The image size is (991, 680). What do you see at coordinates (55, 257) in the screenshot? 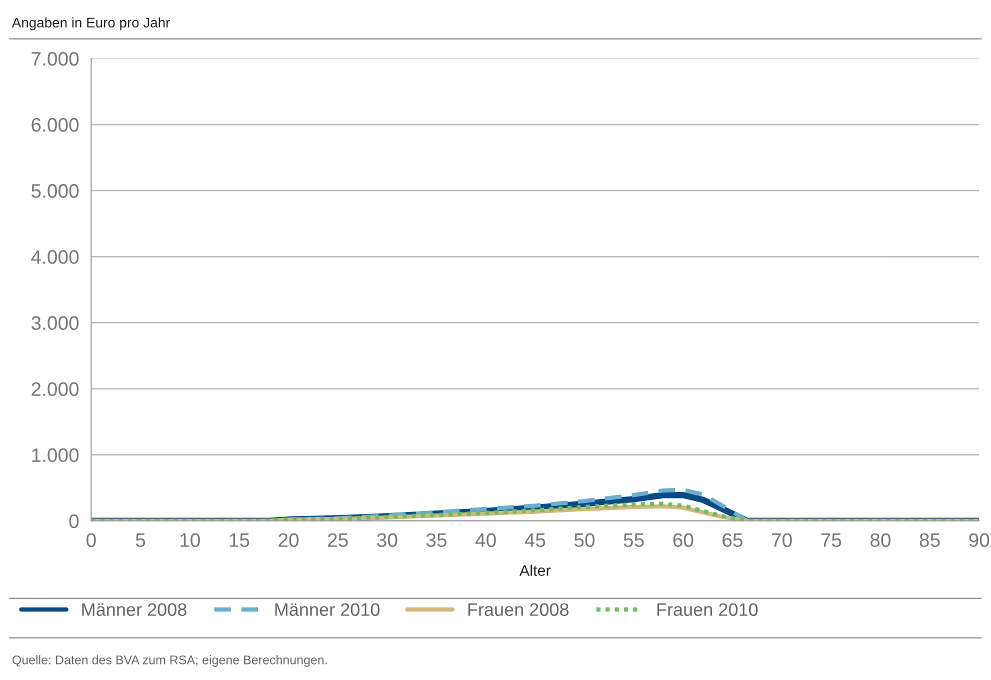
I see `y-tick-label: 4.000` at bounding box center [55, 257].